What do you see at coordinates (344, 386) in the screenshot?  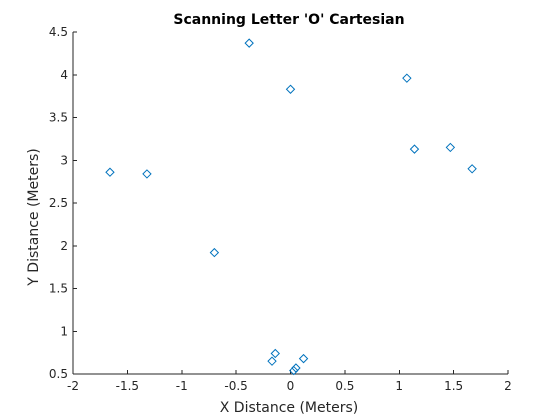 I see `x-tick-label: 0.5` at bounding box center [344, 386].